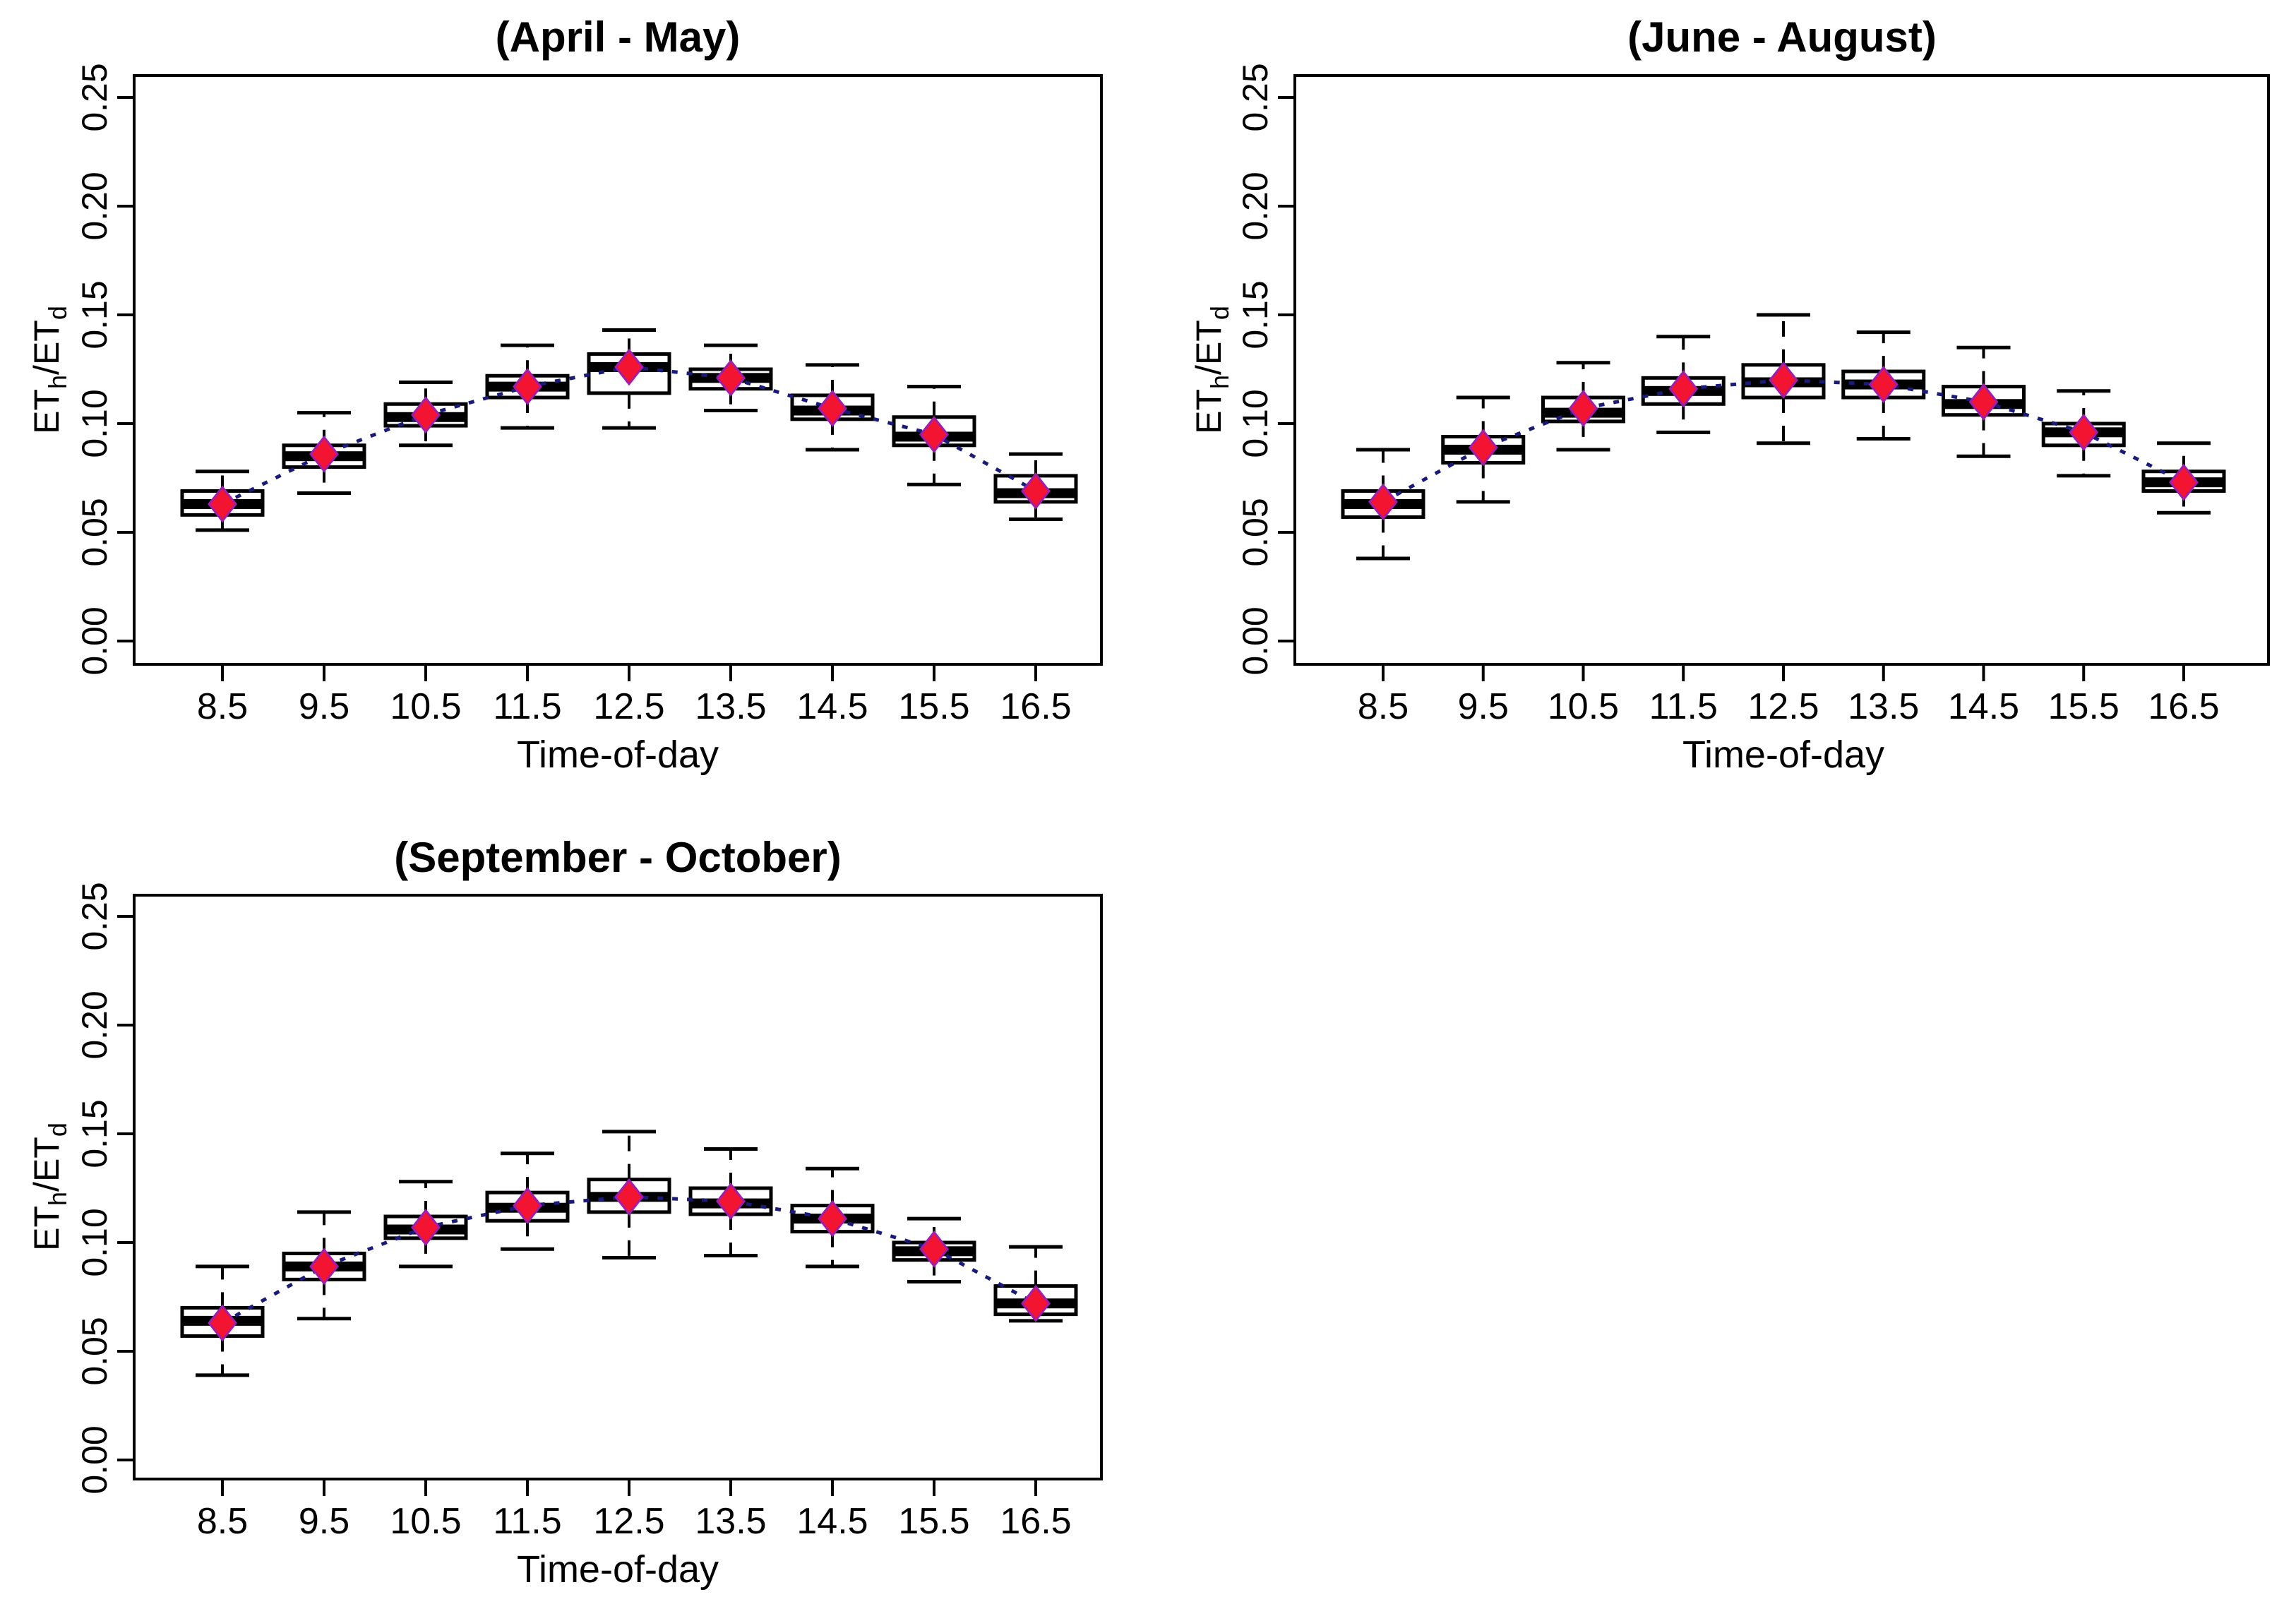 The width and height of the screenshot is (2296, 1604). I want to click on panel-title-september-october: (September - October), so click(618, 857).